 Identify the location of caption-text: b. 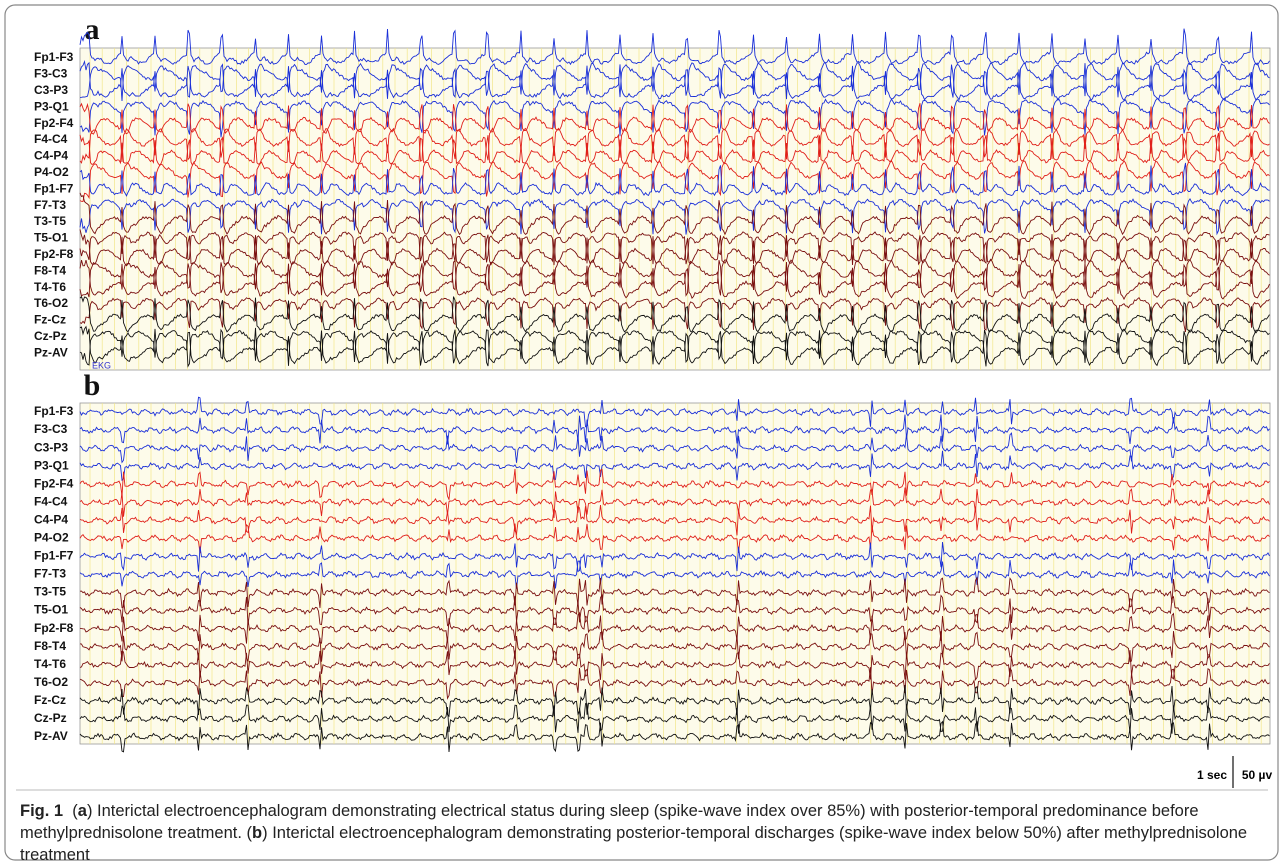
(257, 833).